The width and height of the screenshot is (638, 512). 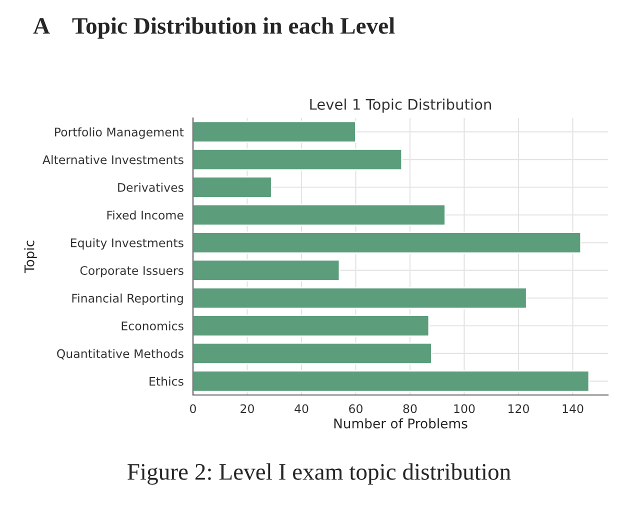 What do you see at coordinates (30, 257) in the screenshot?
I see `y-axis-title: Topic` at bounding box center [30, 257].